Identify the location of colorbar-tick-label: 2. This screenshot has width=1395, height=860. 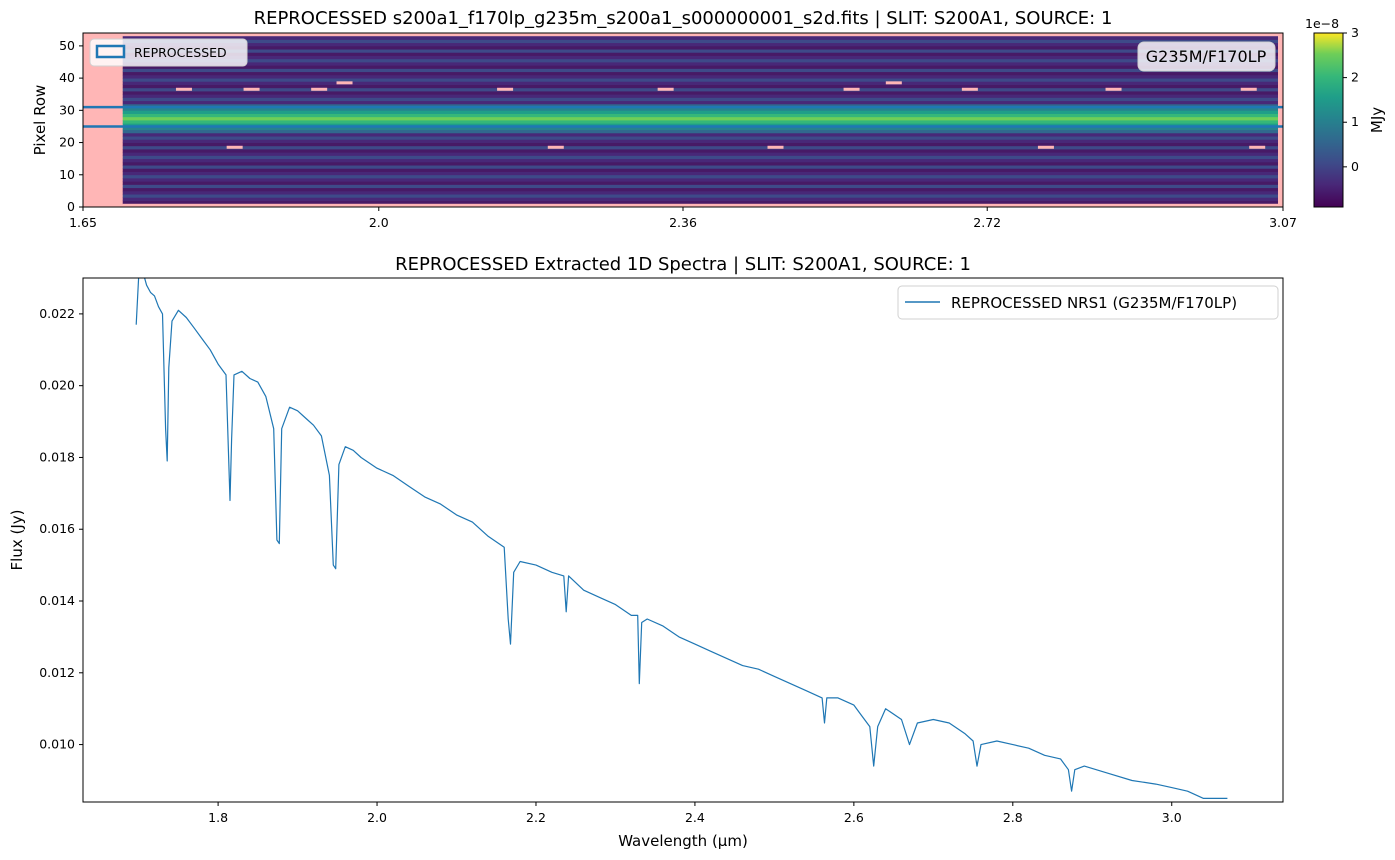
(1355, 77).